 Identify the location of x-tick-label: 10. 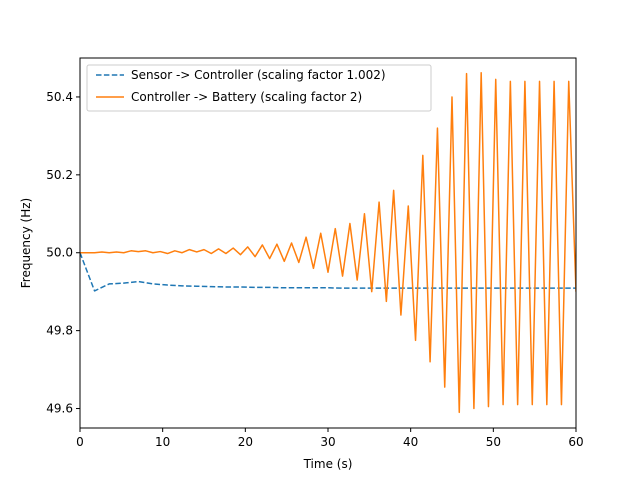
(162, 442).